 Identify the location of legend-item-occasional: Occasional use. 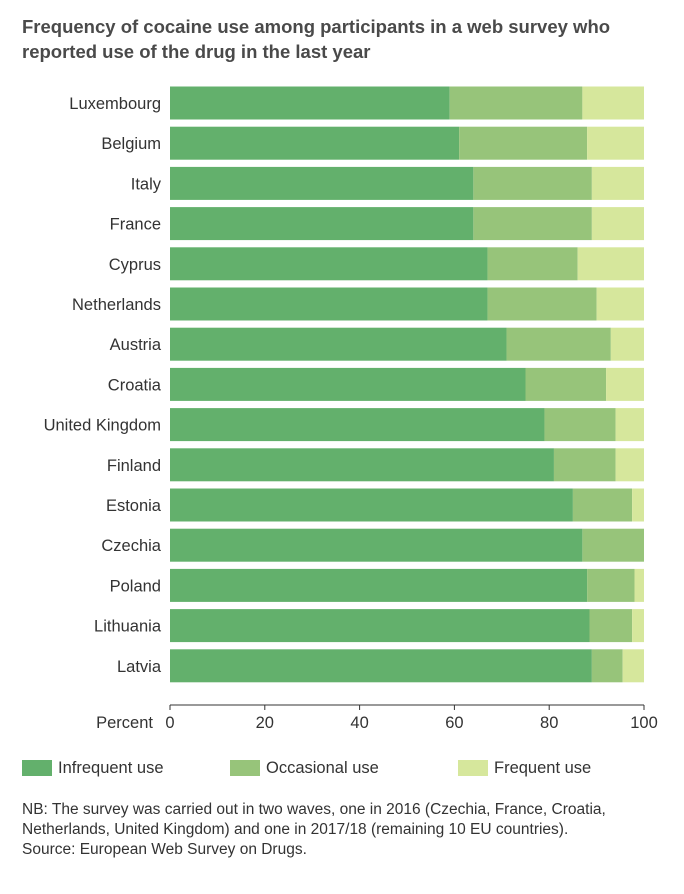
(304, 768).